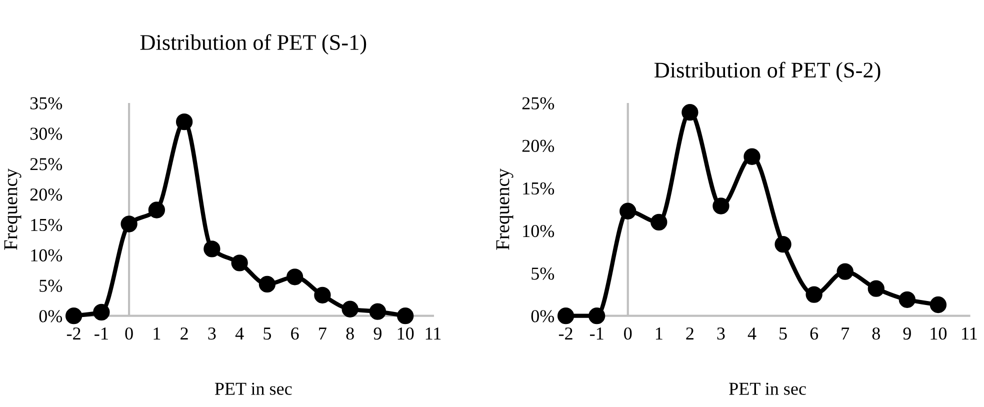 The image size is (984, 407). I want to click on chart-title: Distribution of PET (S-2), so click(767, 72).